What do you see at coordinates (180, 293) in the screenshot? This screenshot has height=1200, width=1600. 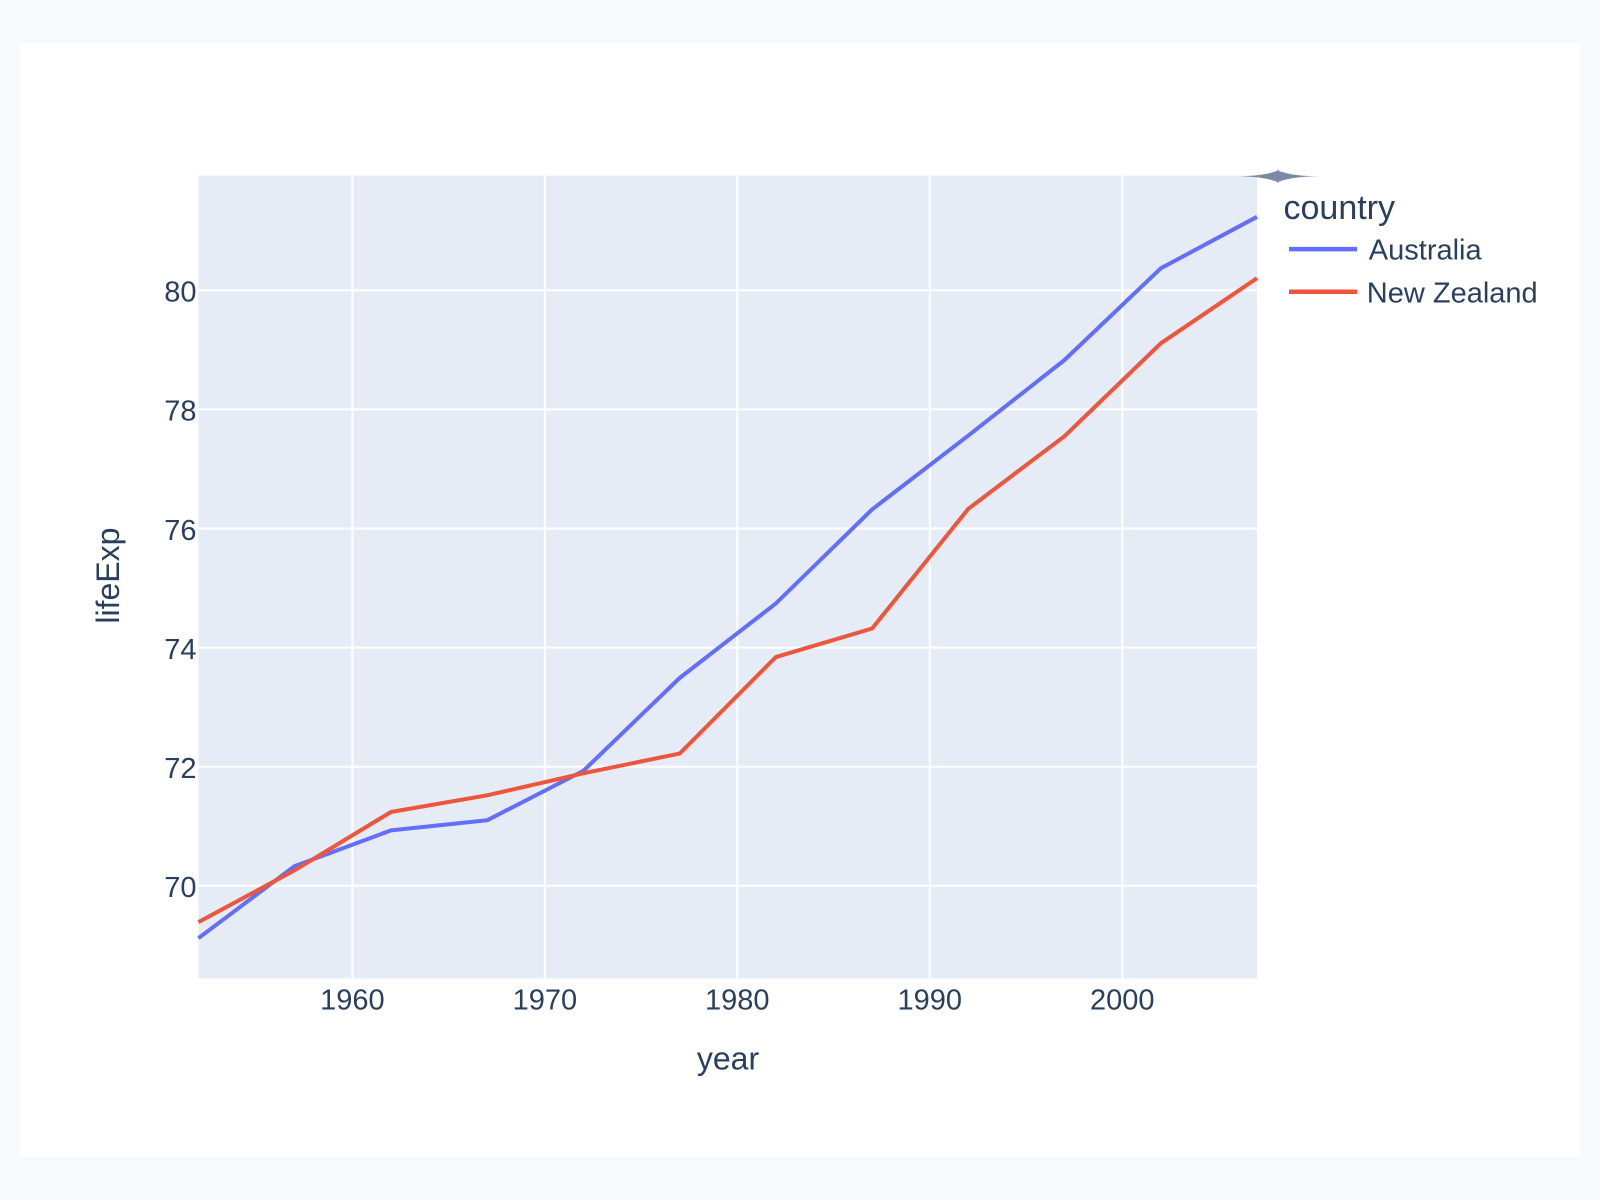 I see `svg-text: 80` at bounding box center [180, 293].